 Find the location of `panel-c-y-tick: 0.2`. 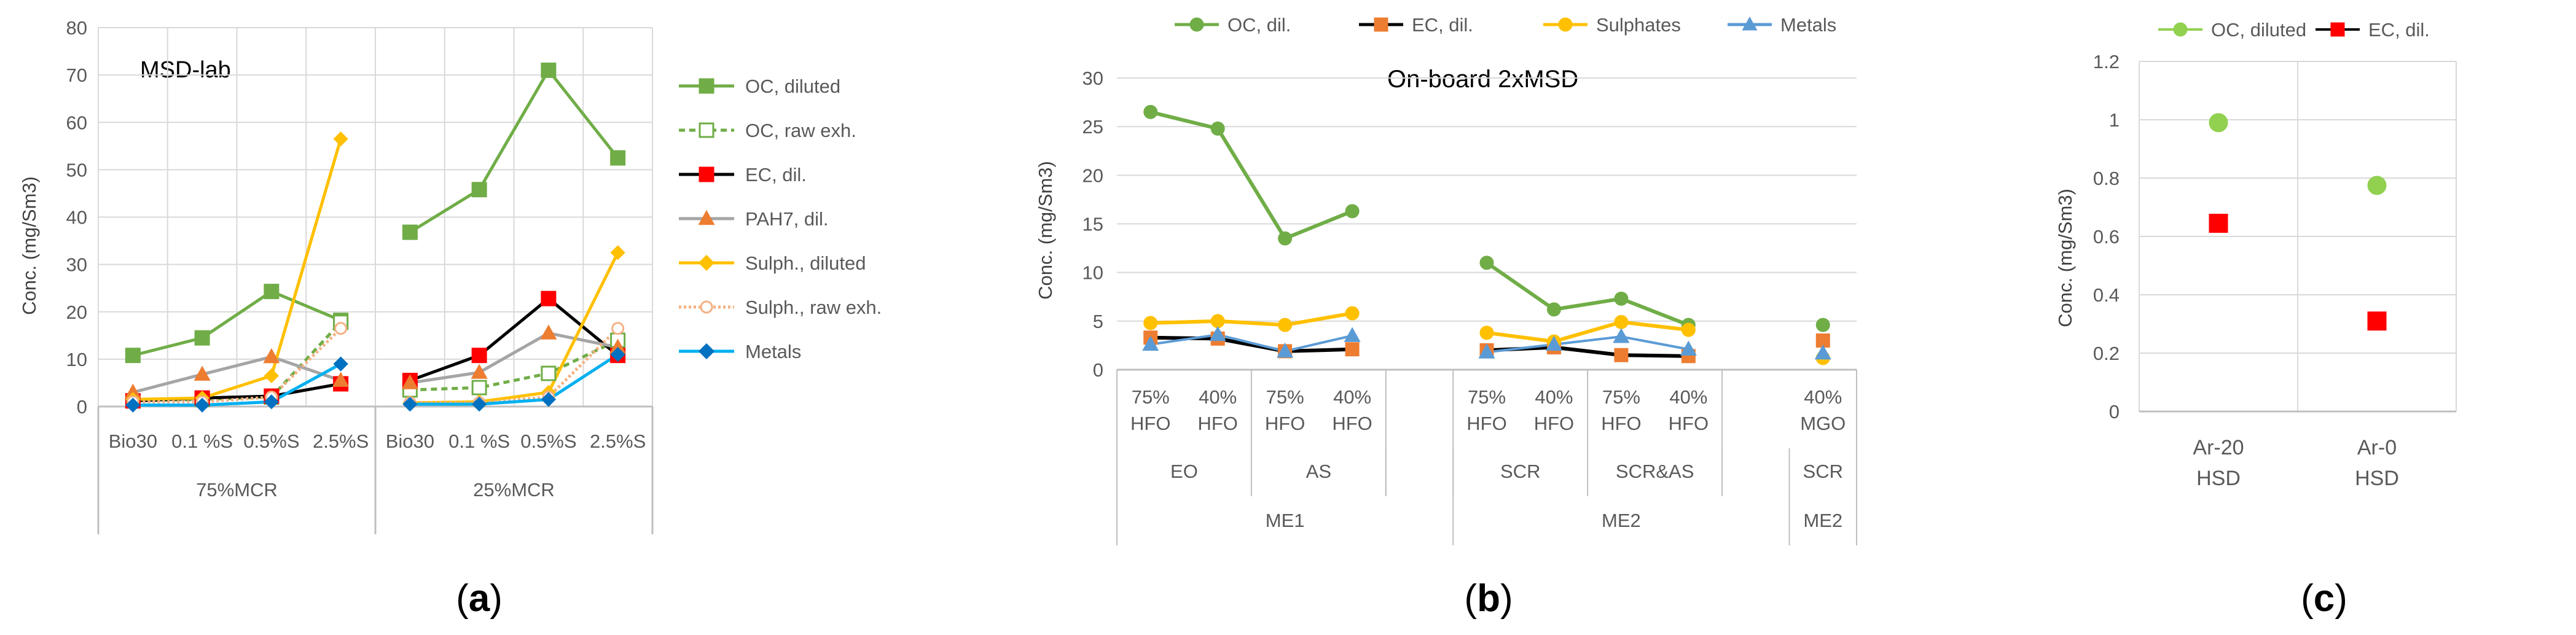

panel-c-y-tick: 0.2 is located at coordinates (2106, 353).